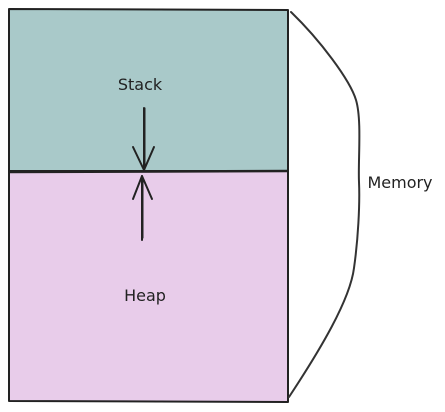  What do you see at coordinates (149, 171) in the screenshot?
I see `stack-heap-divider` at bounding box center [149, 171].